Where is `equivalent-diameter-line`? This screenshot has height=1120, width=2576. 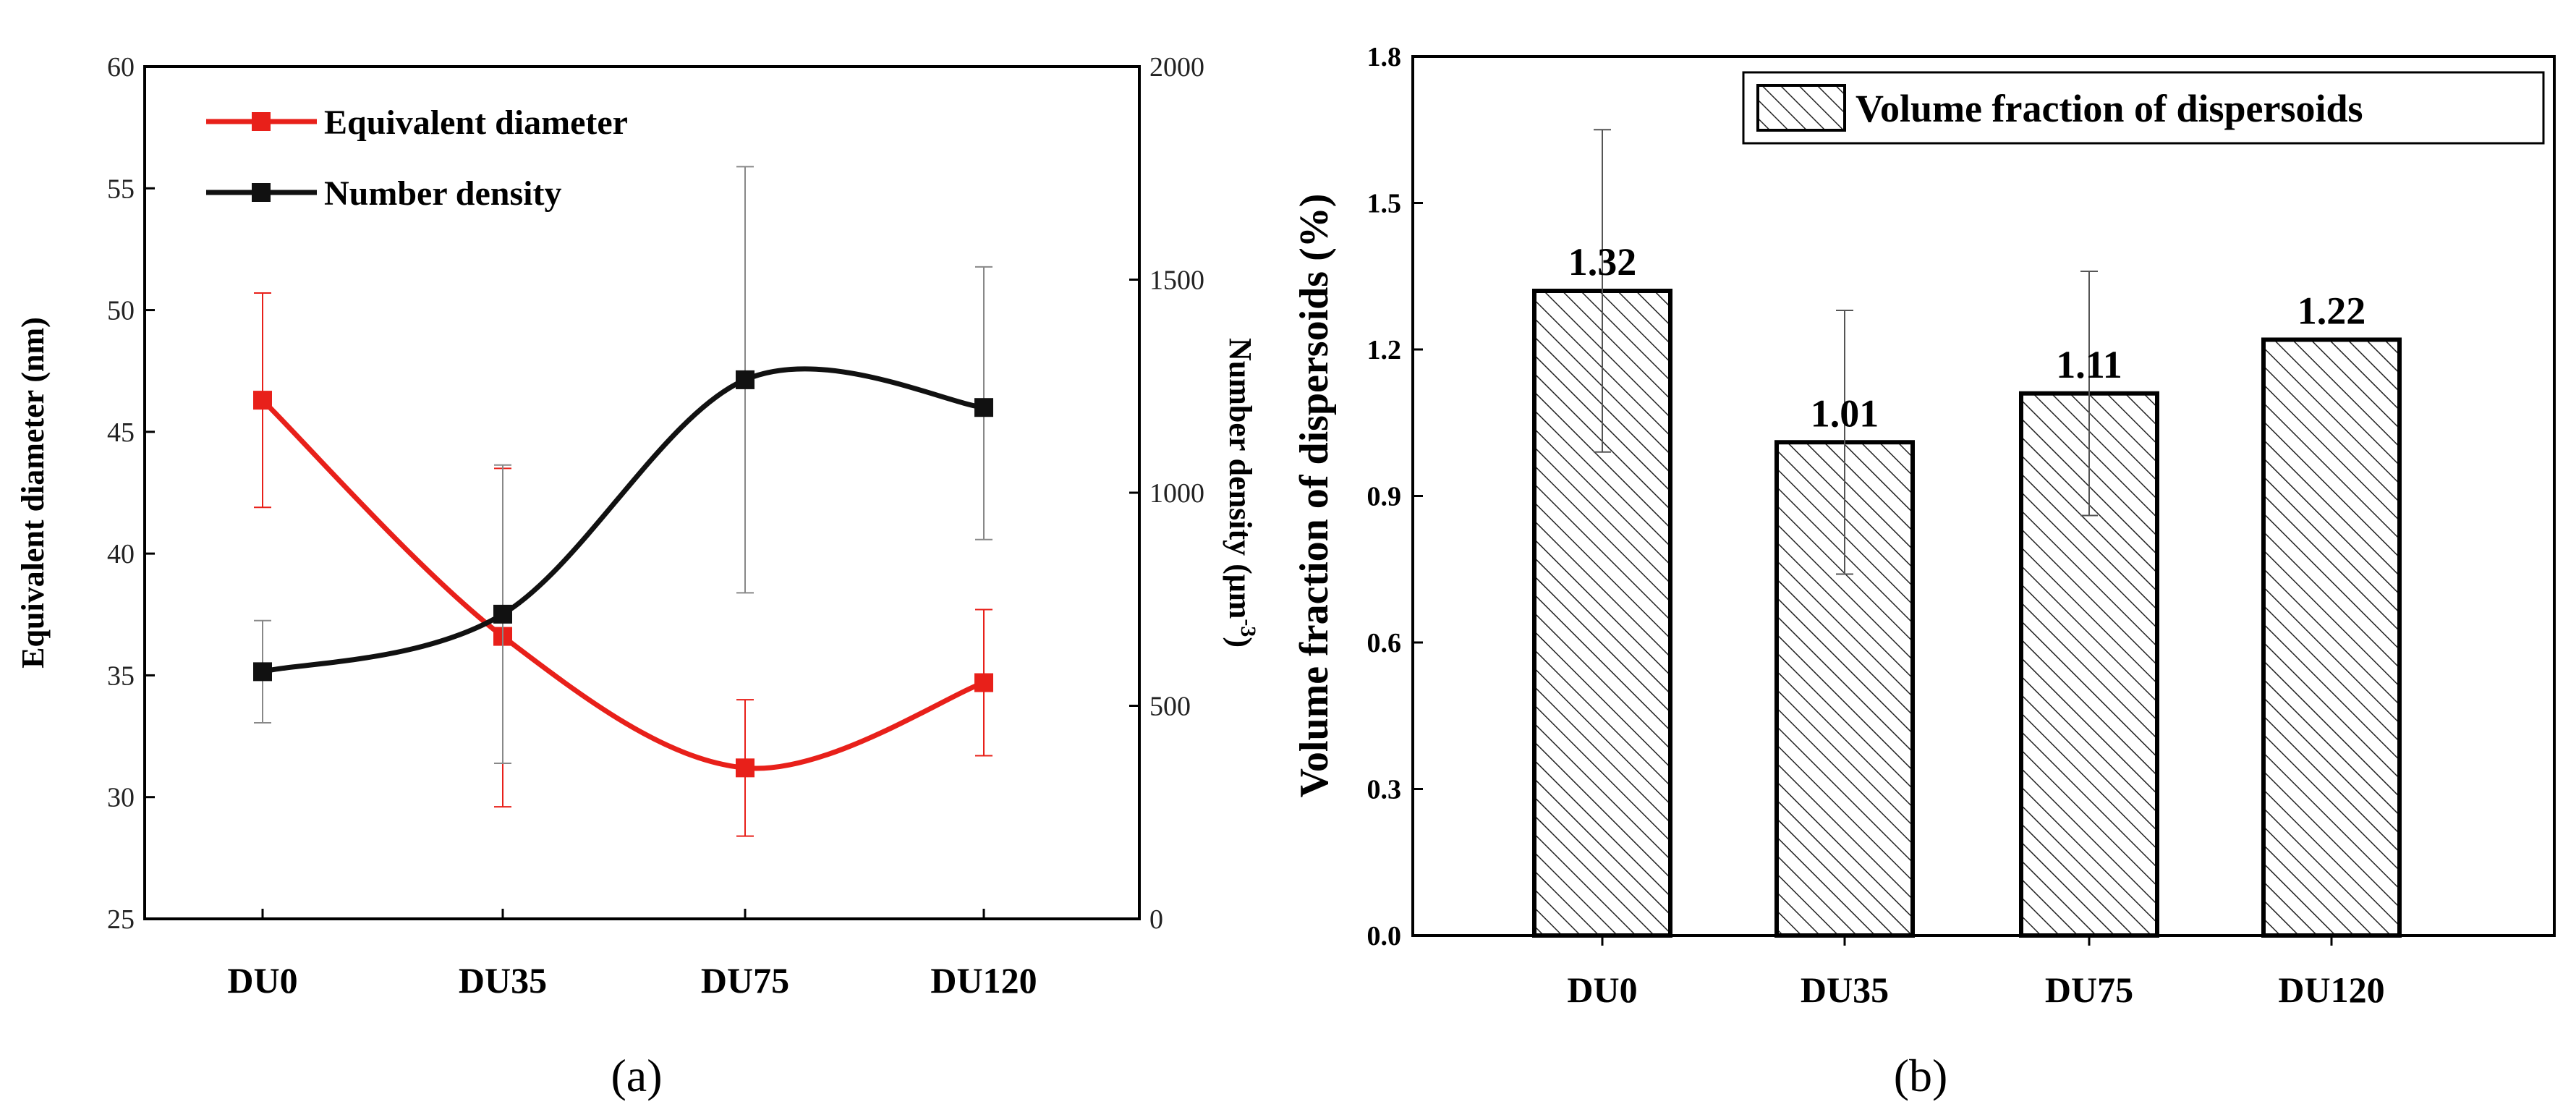
equivalent-diameter-line is located at coordinates (622, 584).